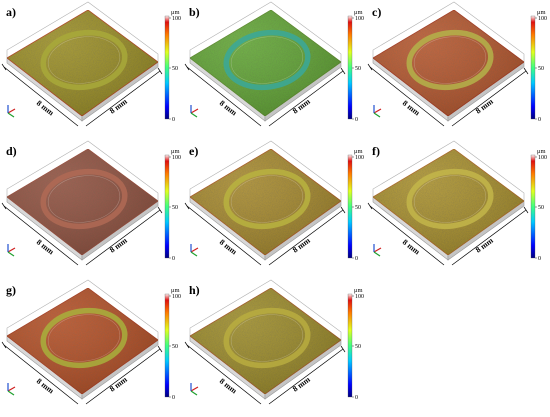 The image size is (550, 417). I want to click on panel-letter: c), so click(376, 12).